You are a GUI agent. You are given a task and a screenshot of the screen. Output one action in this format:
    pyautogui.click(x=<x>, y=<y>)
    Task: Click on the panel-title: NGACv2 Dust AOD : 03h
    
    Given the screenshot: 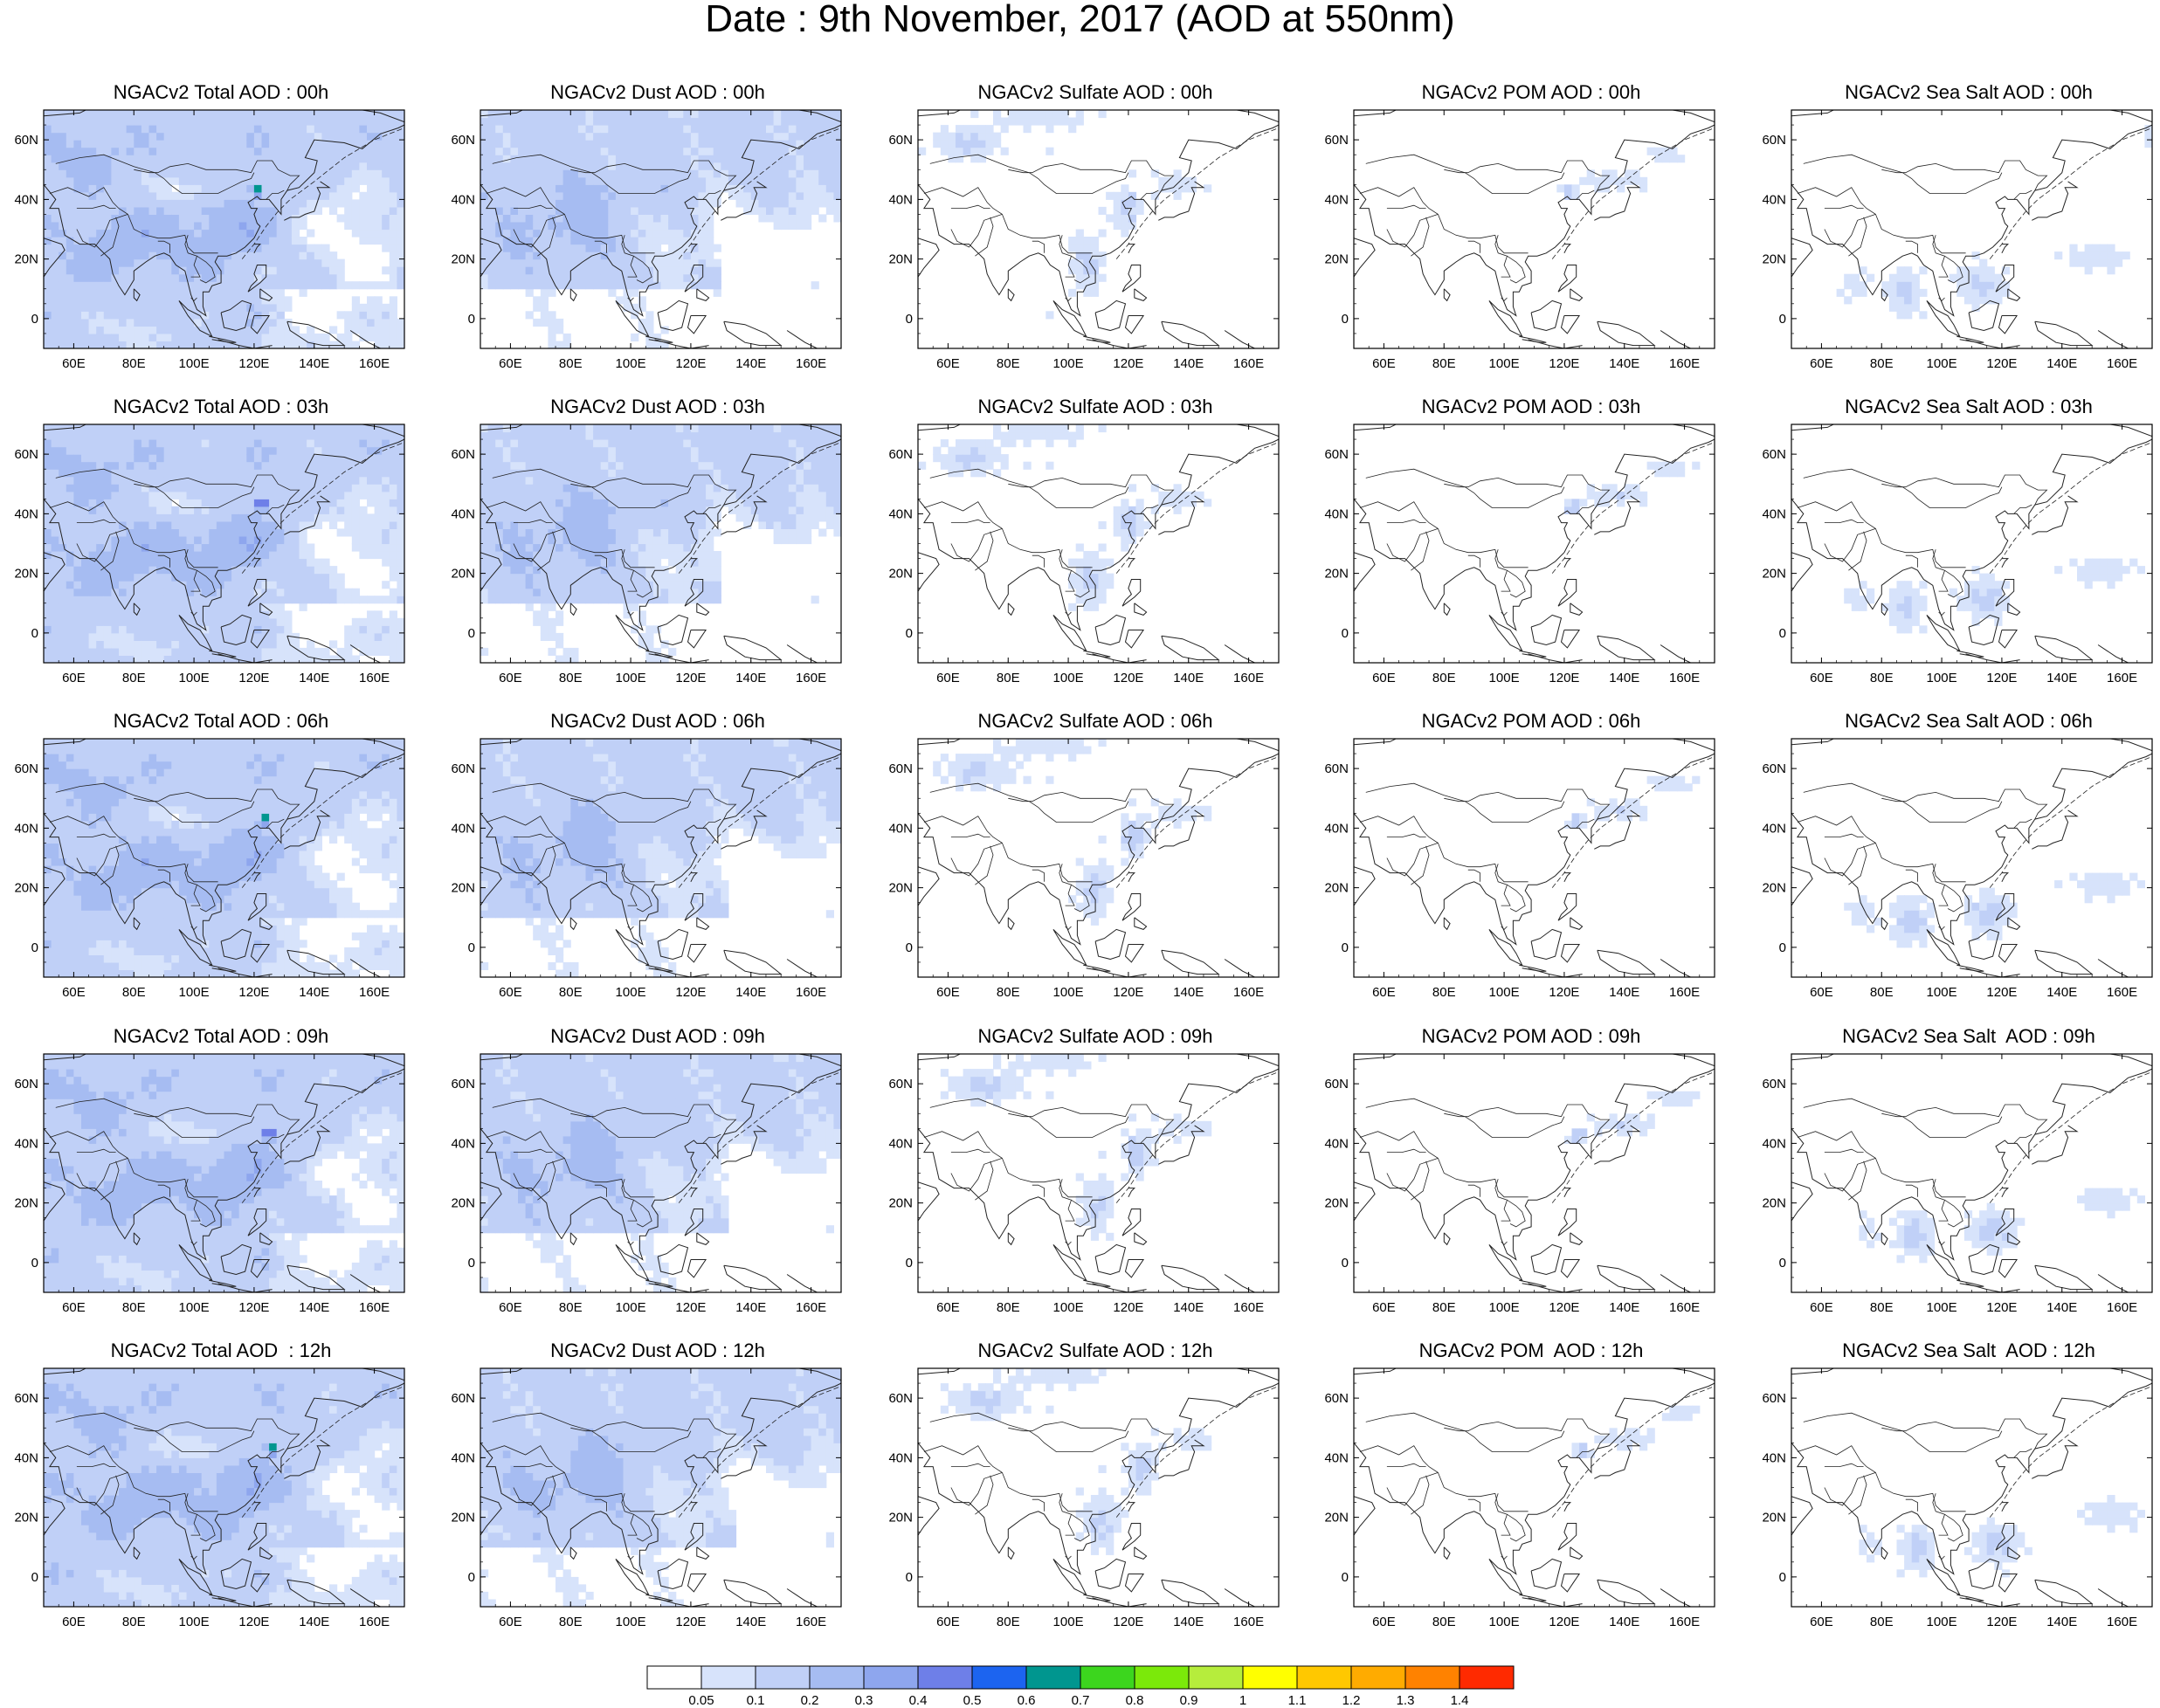 What is the action you would take?
    pyautogui.click(x=657, y=406)
    